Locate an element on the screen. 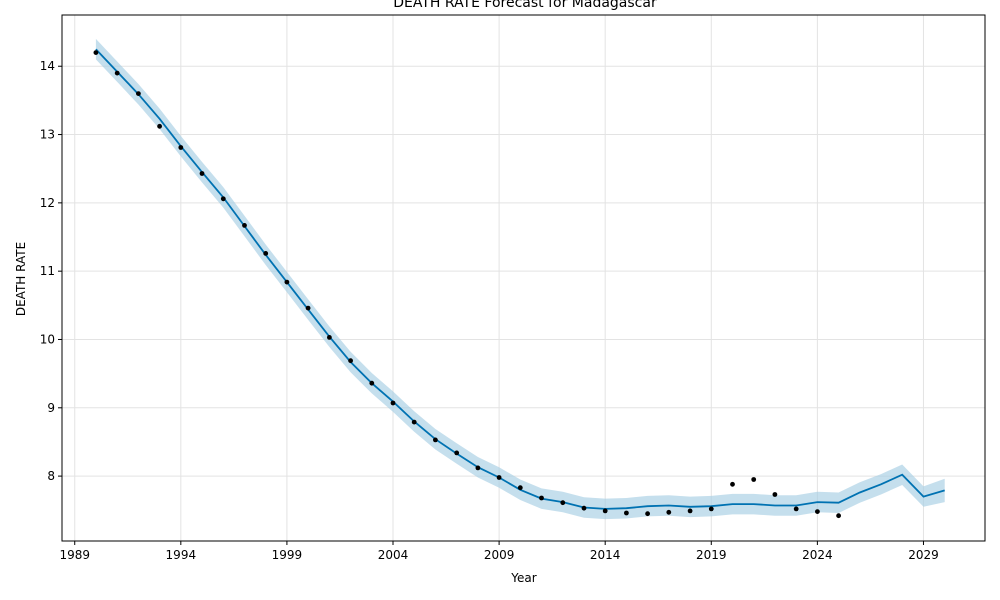 Image resolution: width=1000 pixels, height=600 pixels. chart-title: DEATH RATE Forecast for Madagascar is located at coordinates (525, 5).